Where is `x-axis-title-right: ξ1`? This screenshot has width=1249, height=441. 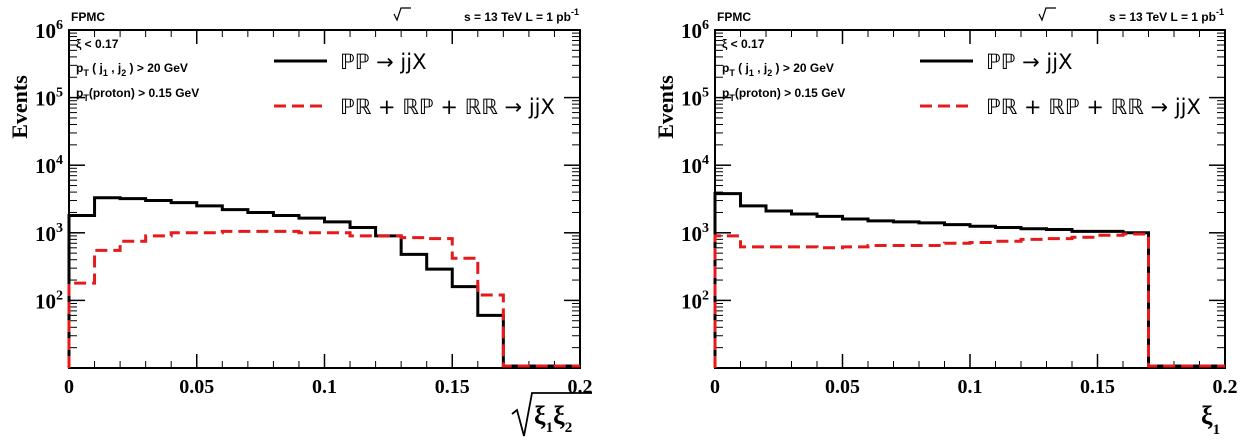
x-axis-title-right: ξ1 is located at coordinates (1210, 419).